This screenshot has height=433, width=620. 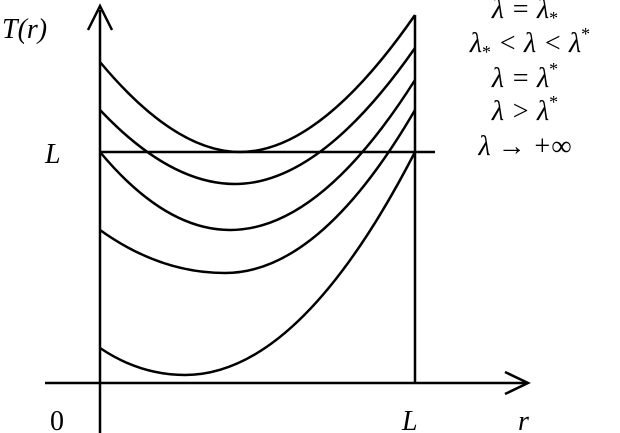 I want to click on y-arrow, so click(x=100, y=17).